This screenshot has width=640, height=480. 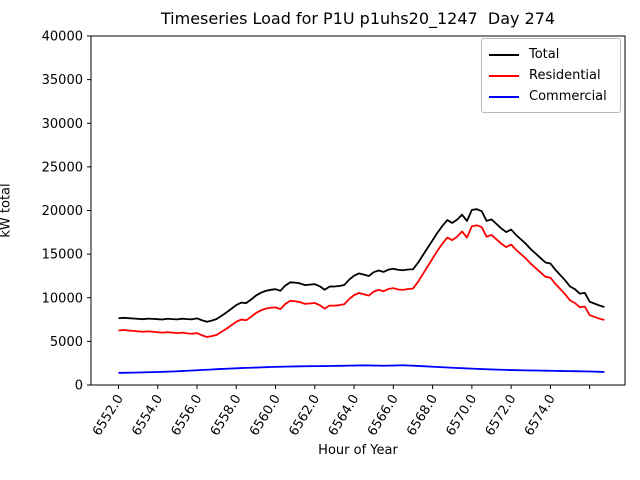 What do you see at coordinates (62, 211) in the screenshot?
I see `y-tick-label: 20000` at bounding box center [62, 211].